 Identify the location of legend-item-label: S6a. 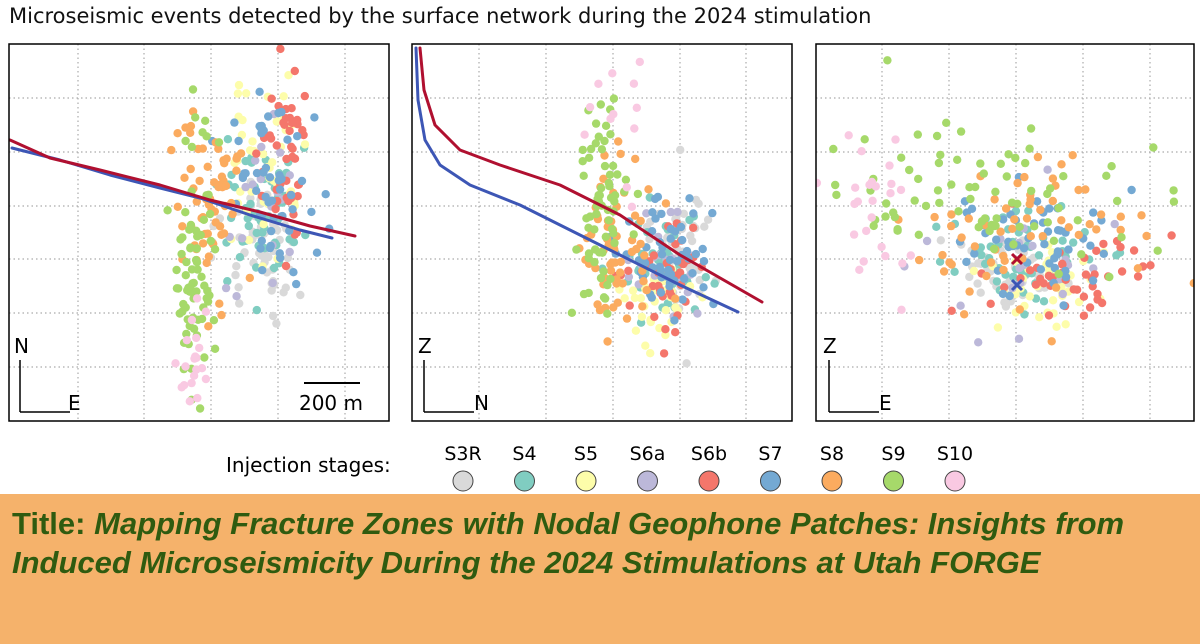
(648, 454).